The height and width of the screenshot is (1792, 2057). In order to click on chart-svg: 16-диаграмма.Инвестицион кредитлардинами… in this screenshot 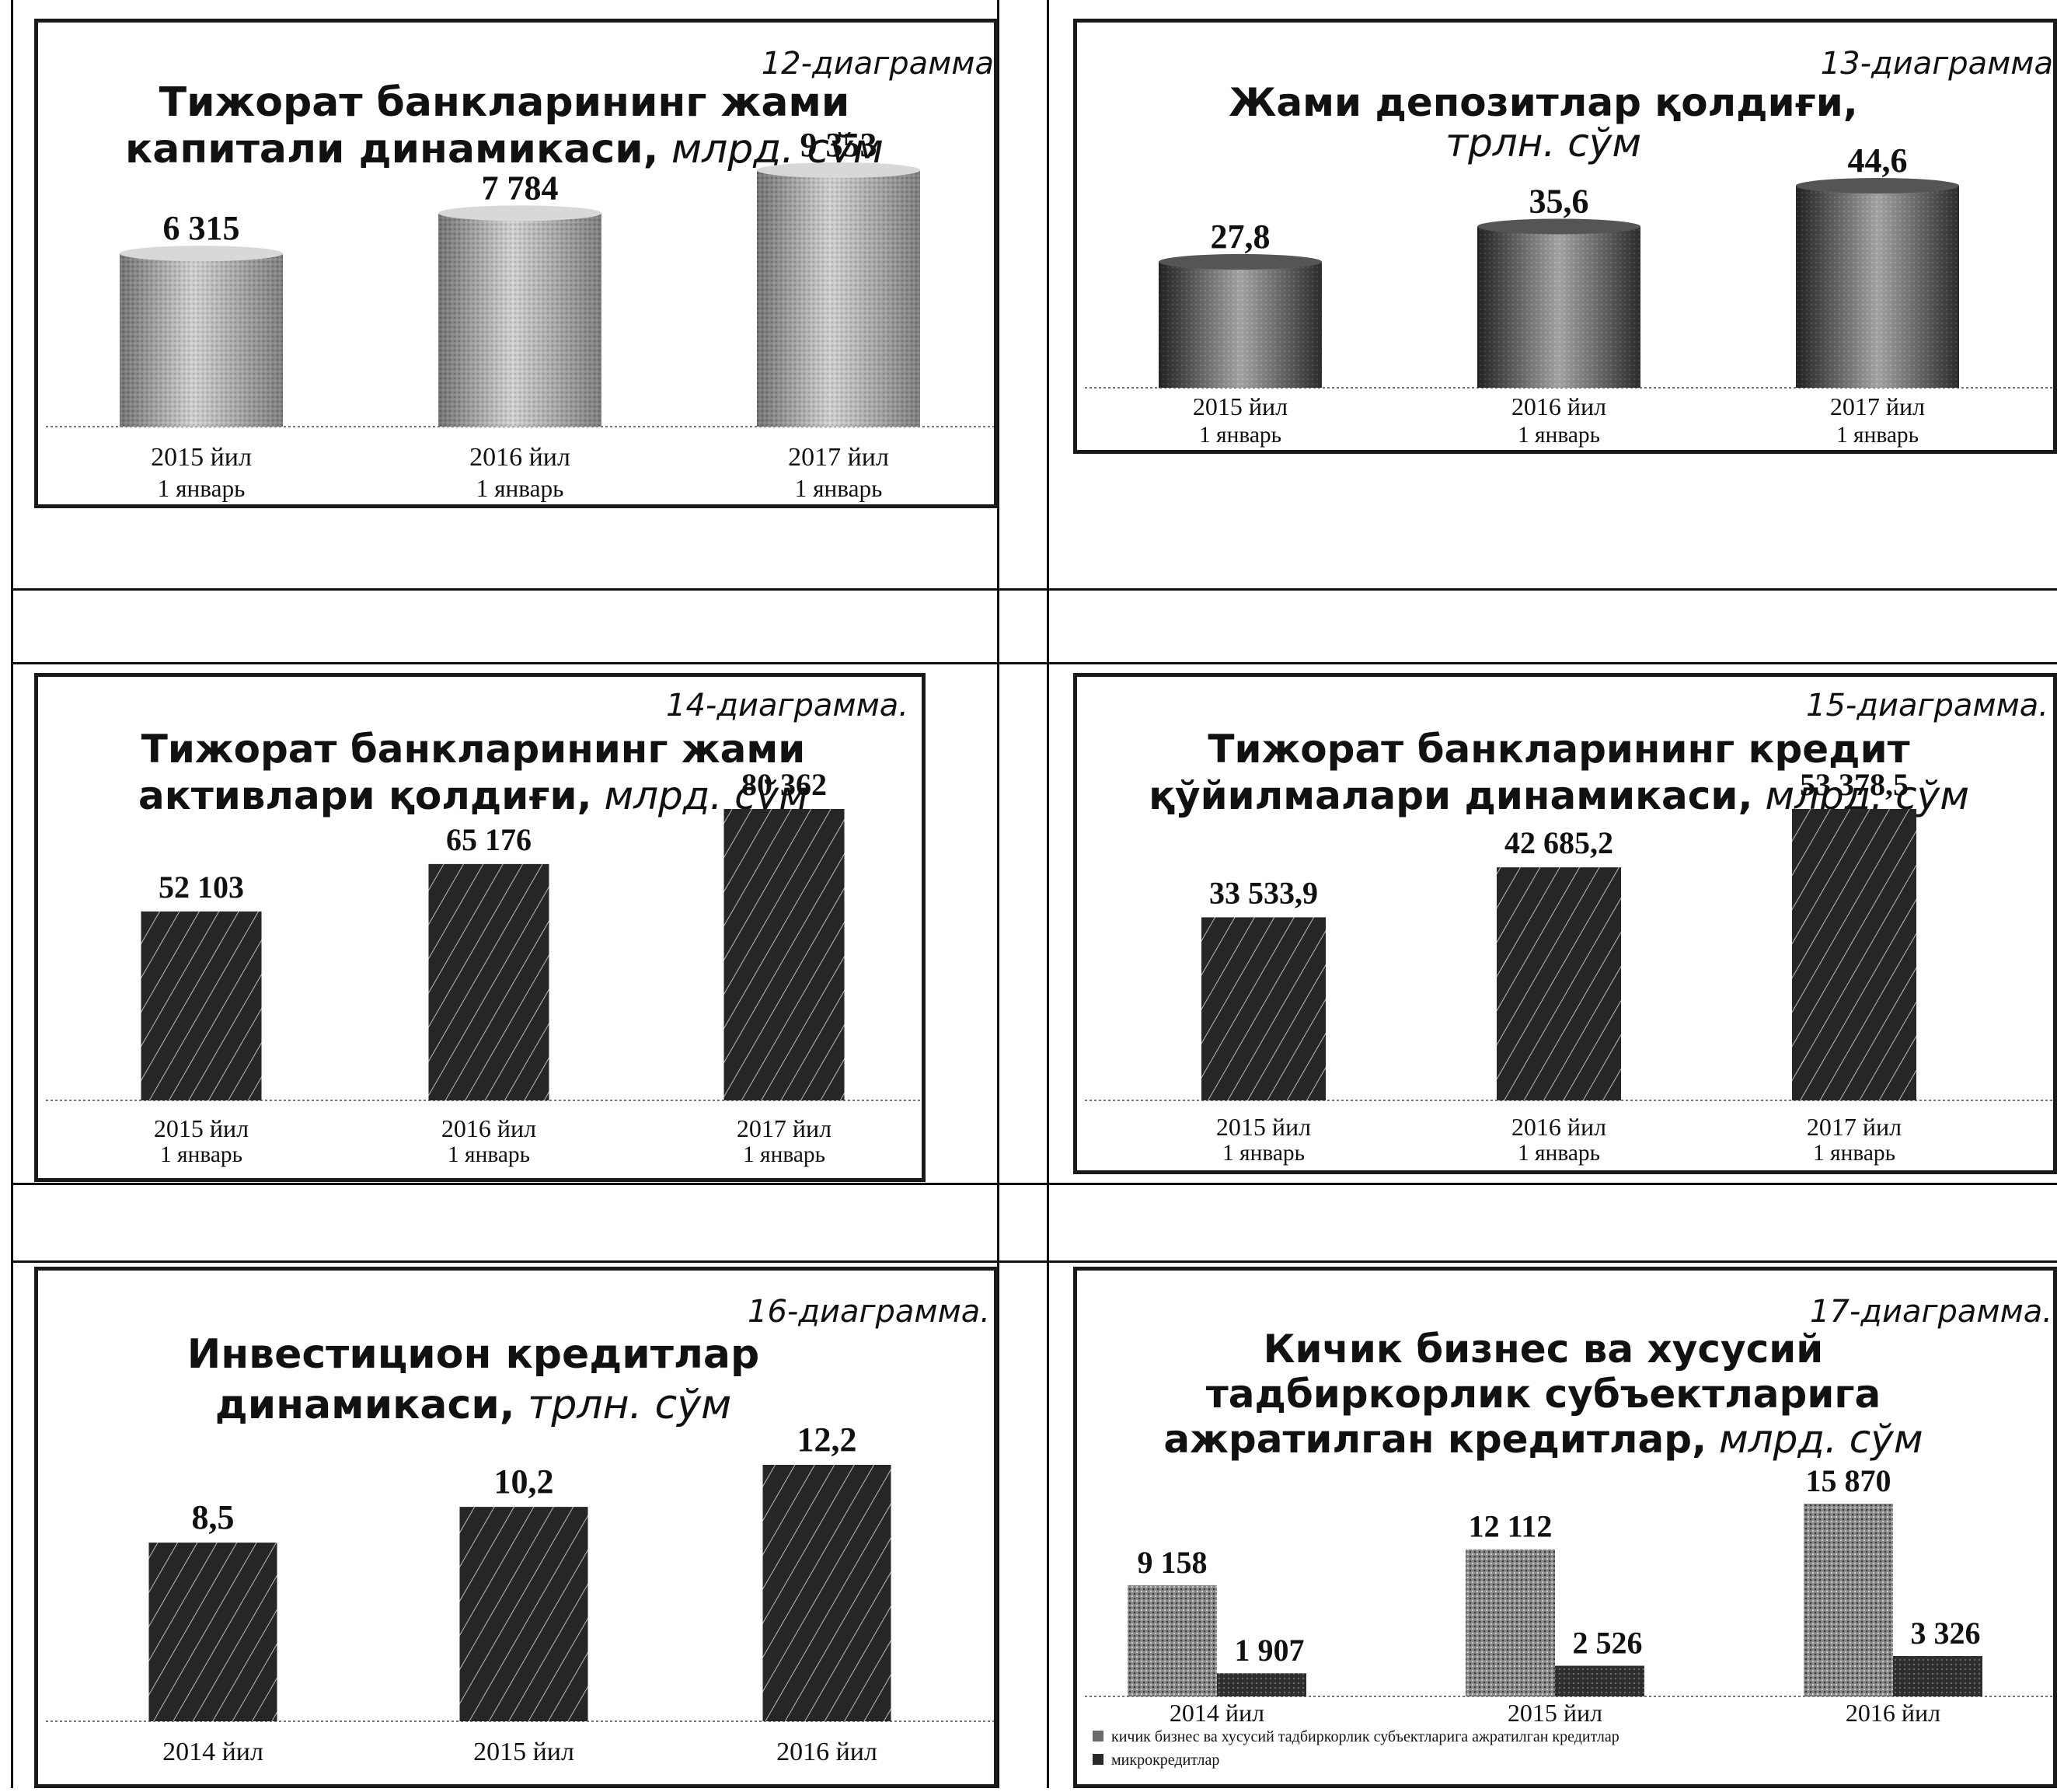, I will do `click(520, 1530)`.